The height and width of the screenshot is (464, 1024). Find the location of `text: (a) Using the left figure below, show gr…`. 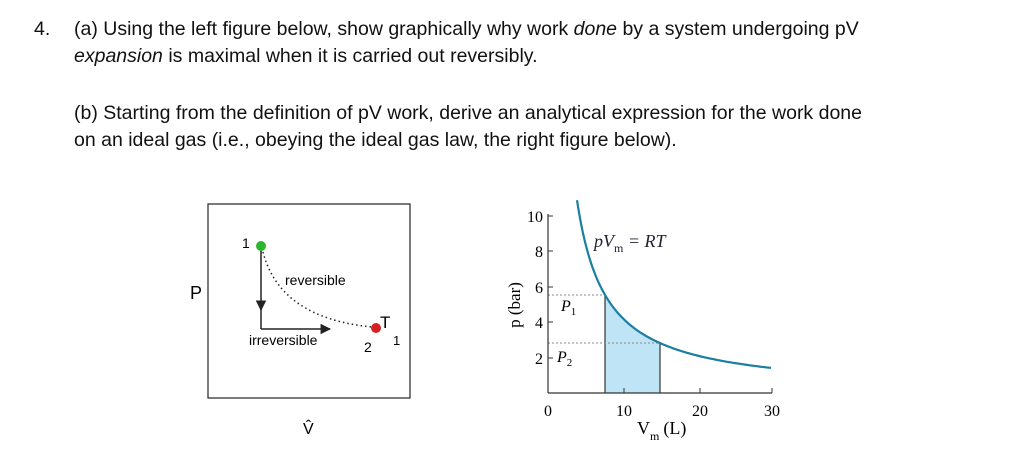

text: (a) Using the left figure below, show gr… is located at coordinates (324, 29).